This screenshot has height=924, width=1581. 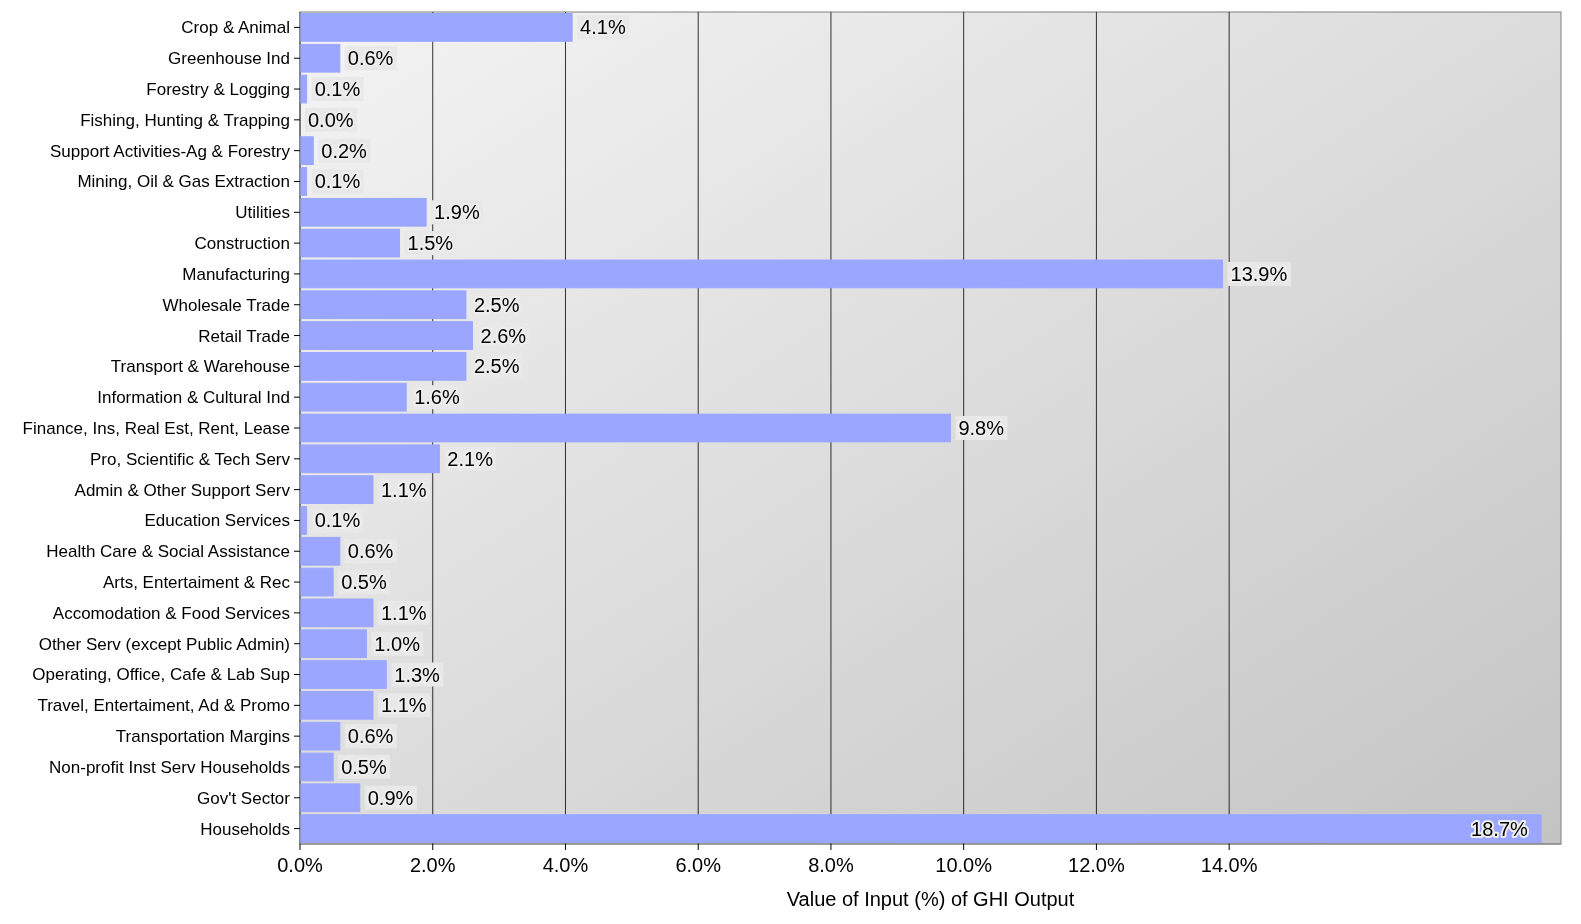 I want to click on y-tick-label: Travel, Entertaiment, Ad & Promo, so click(x=163, y=706).